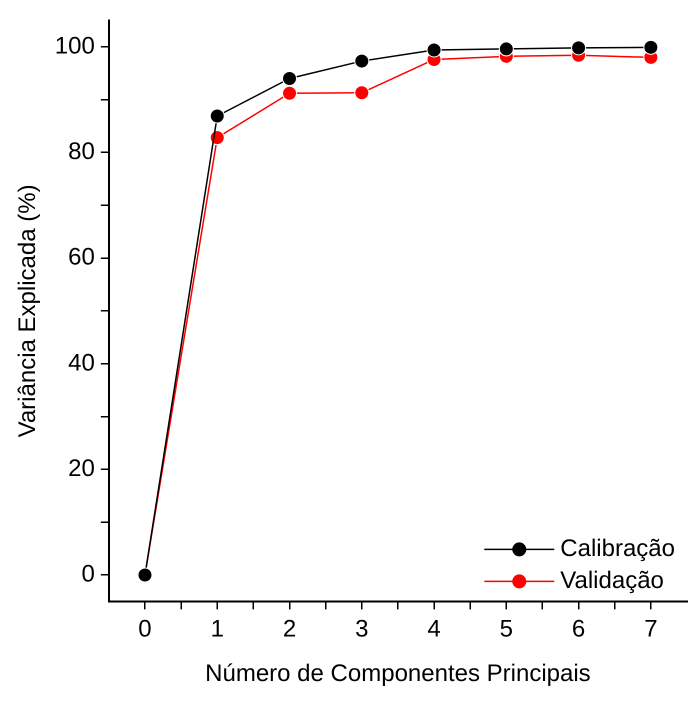 Image resolution: width=695 pixels, height=701 pixels. I want to click on legend-label: Validação, so click(612, 580).